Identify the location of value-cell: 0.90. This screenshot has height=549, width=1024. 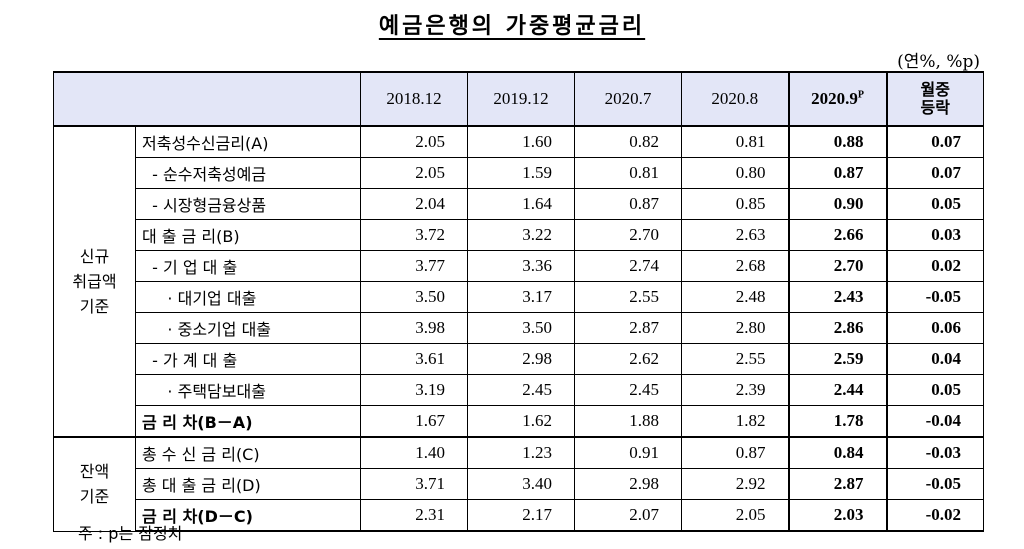
(837, 204).